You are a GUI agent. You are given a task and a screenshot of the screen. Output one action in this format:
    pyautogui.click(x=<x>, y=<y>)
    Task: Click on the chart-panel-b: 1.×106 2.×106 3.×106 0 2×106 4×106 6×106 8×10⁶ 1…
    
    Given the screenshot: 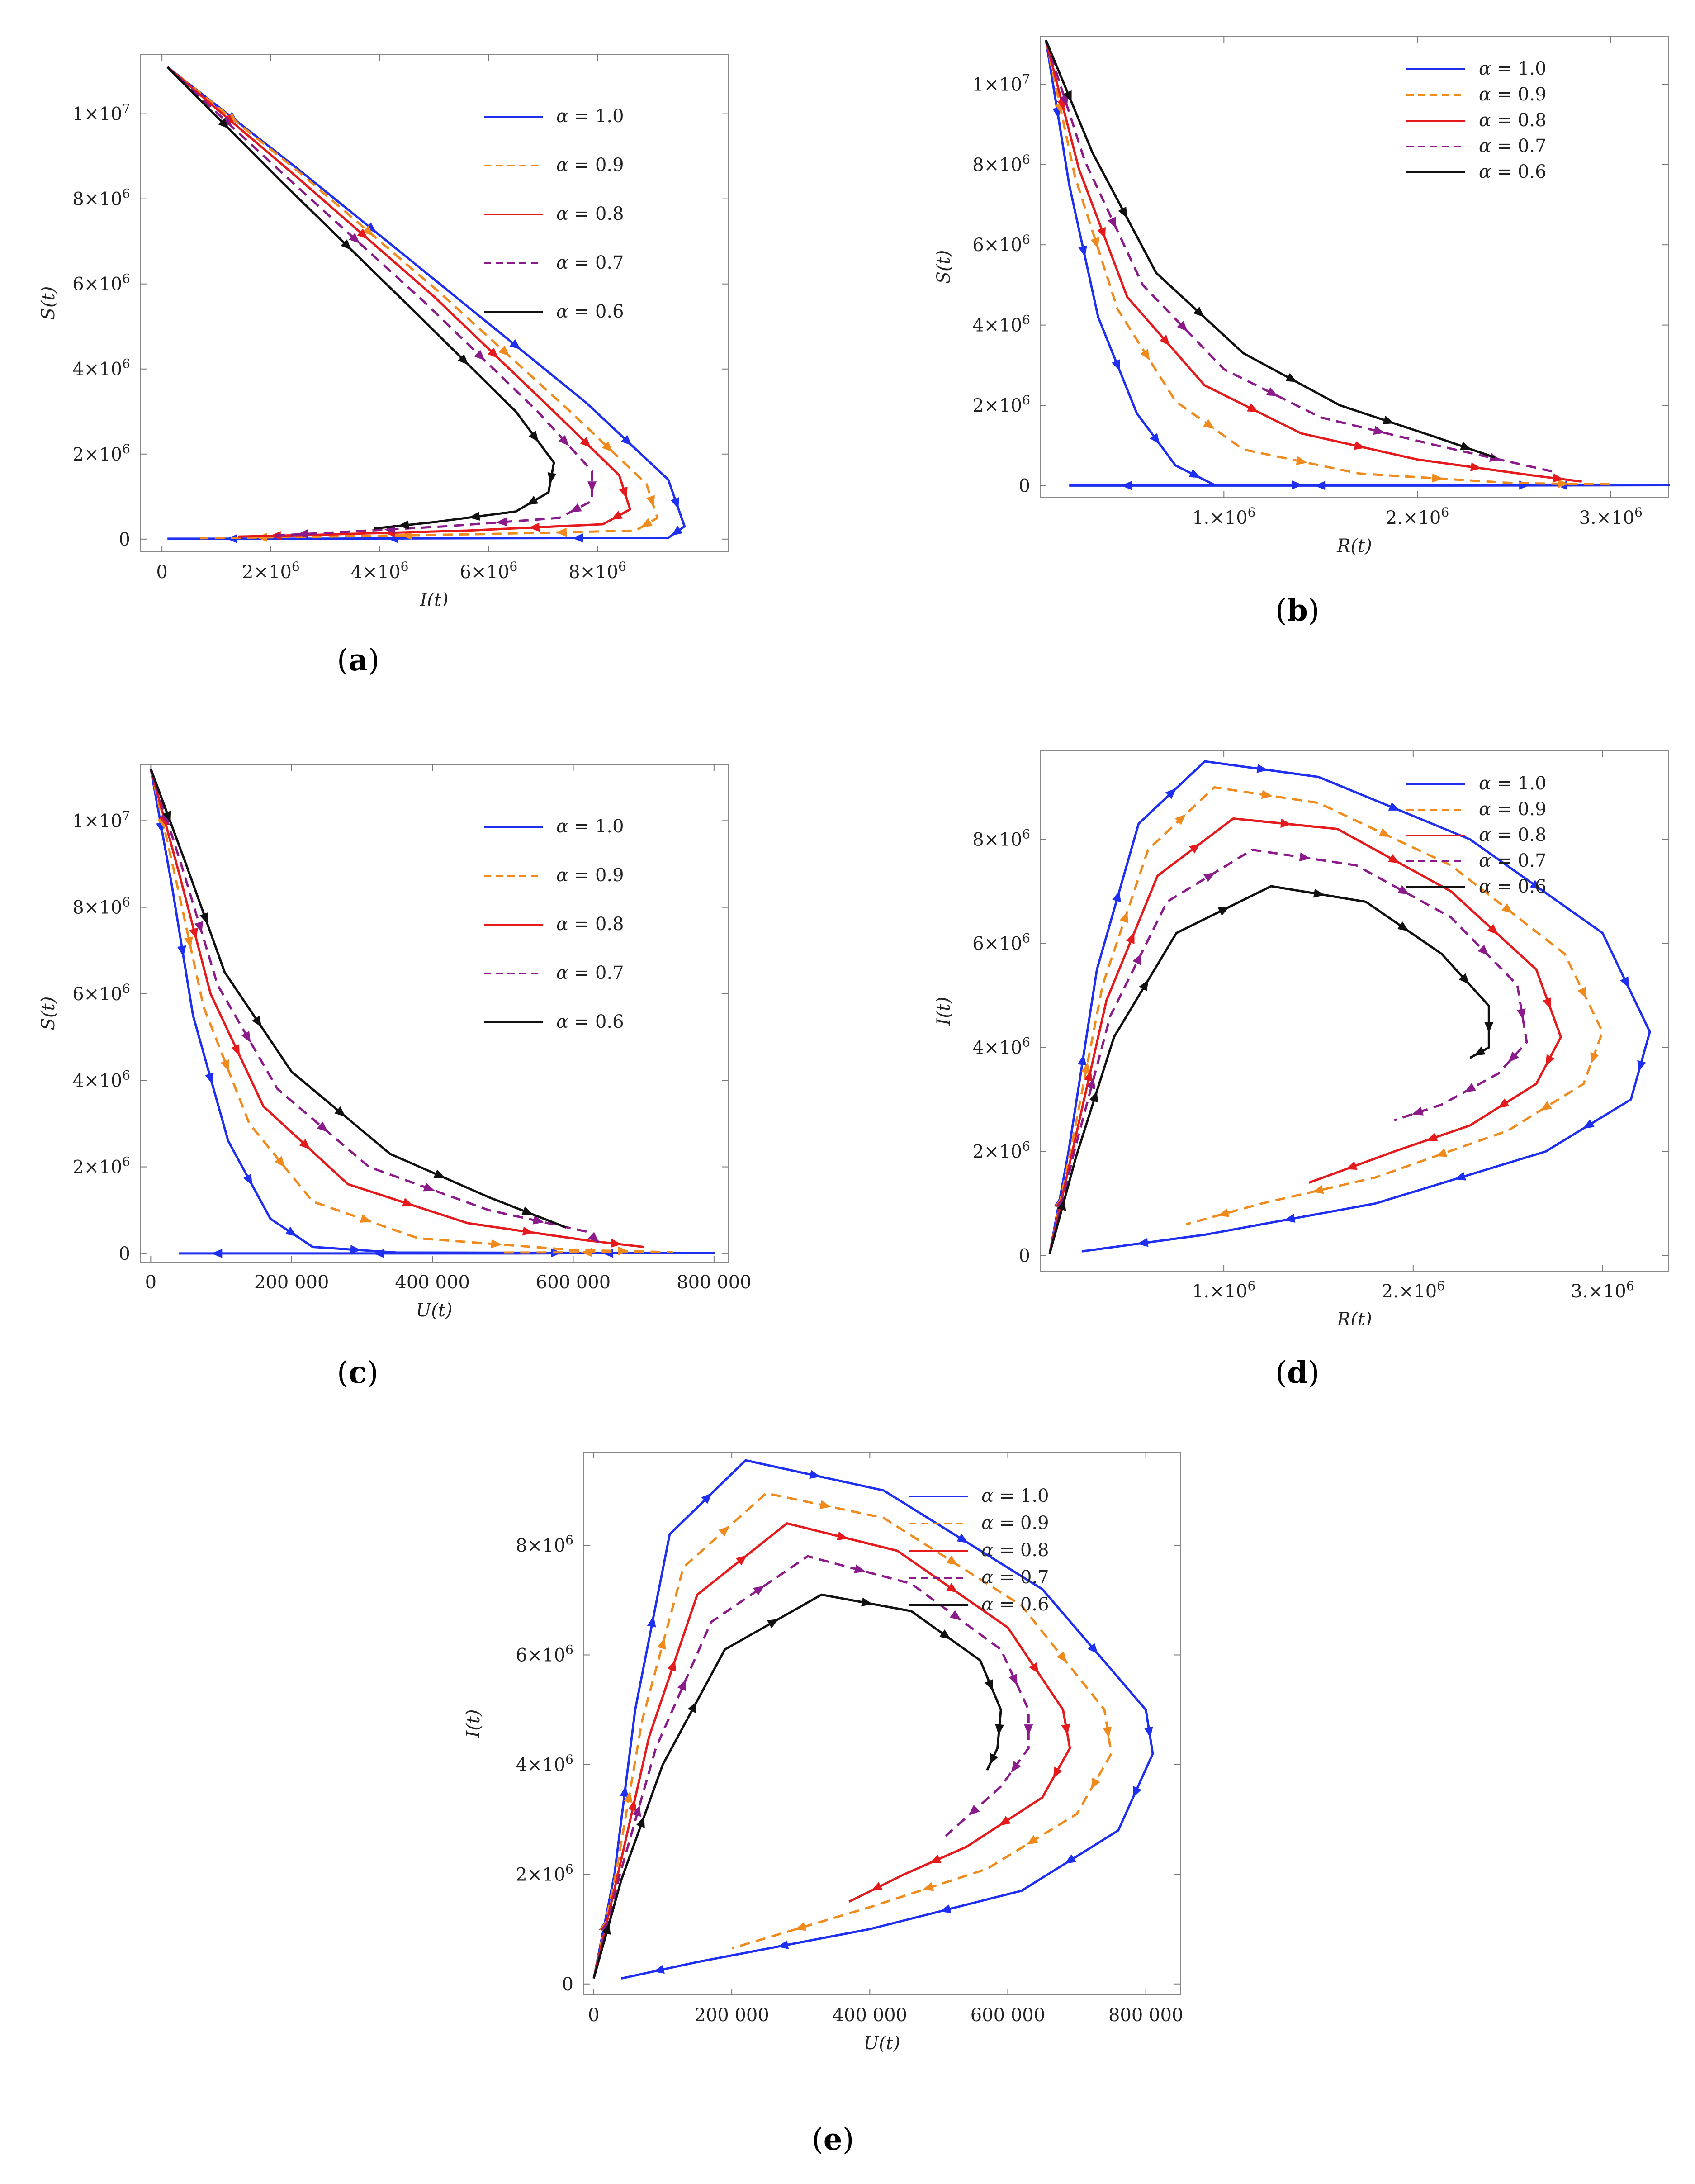 What is the action you would take?
    pyautogui.click(x=1301, y=296)
    